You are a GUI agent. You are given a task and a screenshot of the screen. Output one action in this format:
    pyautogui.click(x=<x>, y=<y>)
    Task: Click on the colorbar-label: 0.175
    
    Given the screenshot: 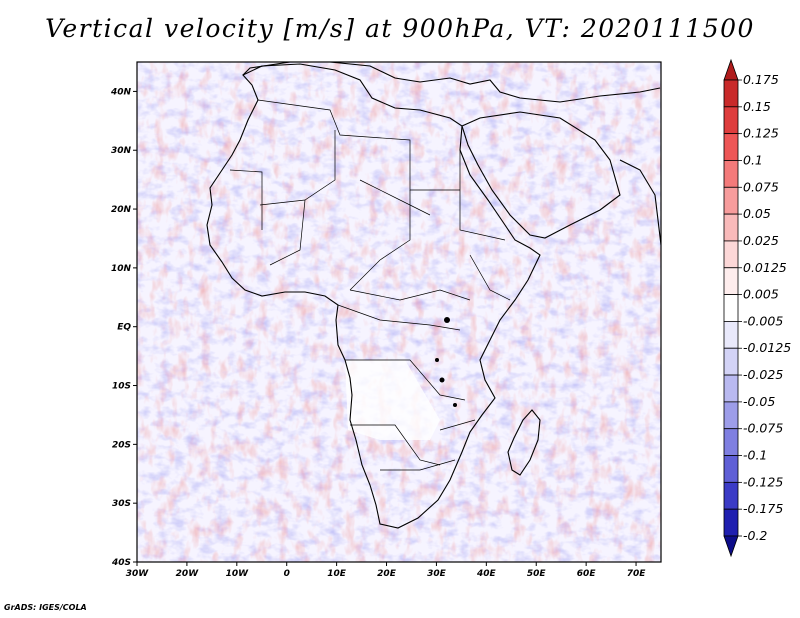 What is the action you would take?
    pyautogui.click(x=761, y=79)
    